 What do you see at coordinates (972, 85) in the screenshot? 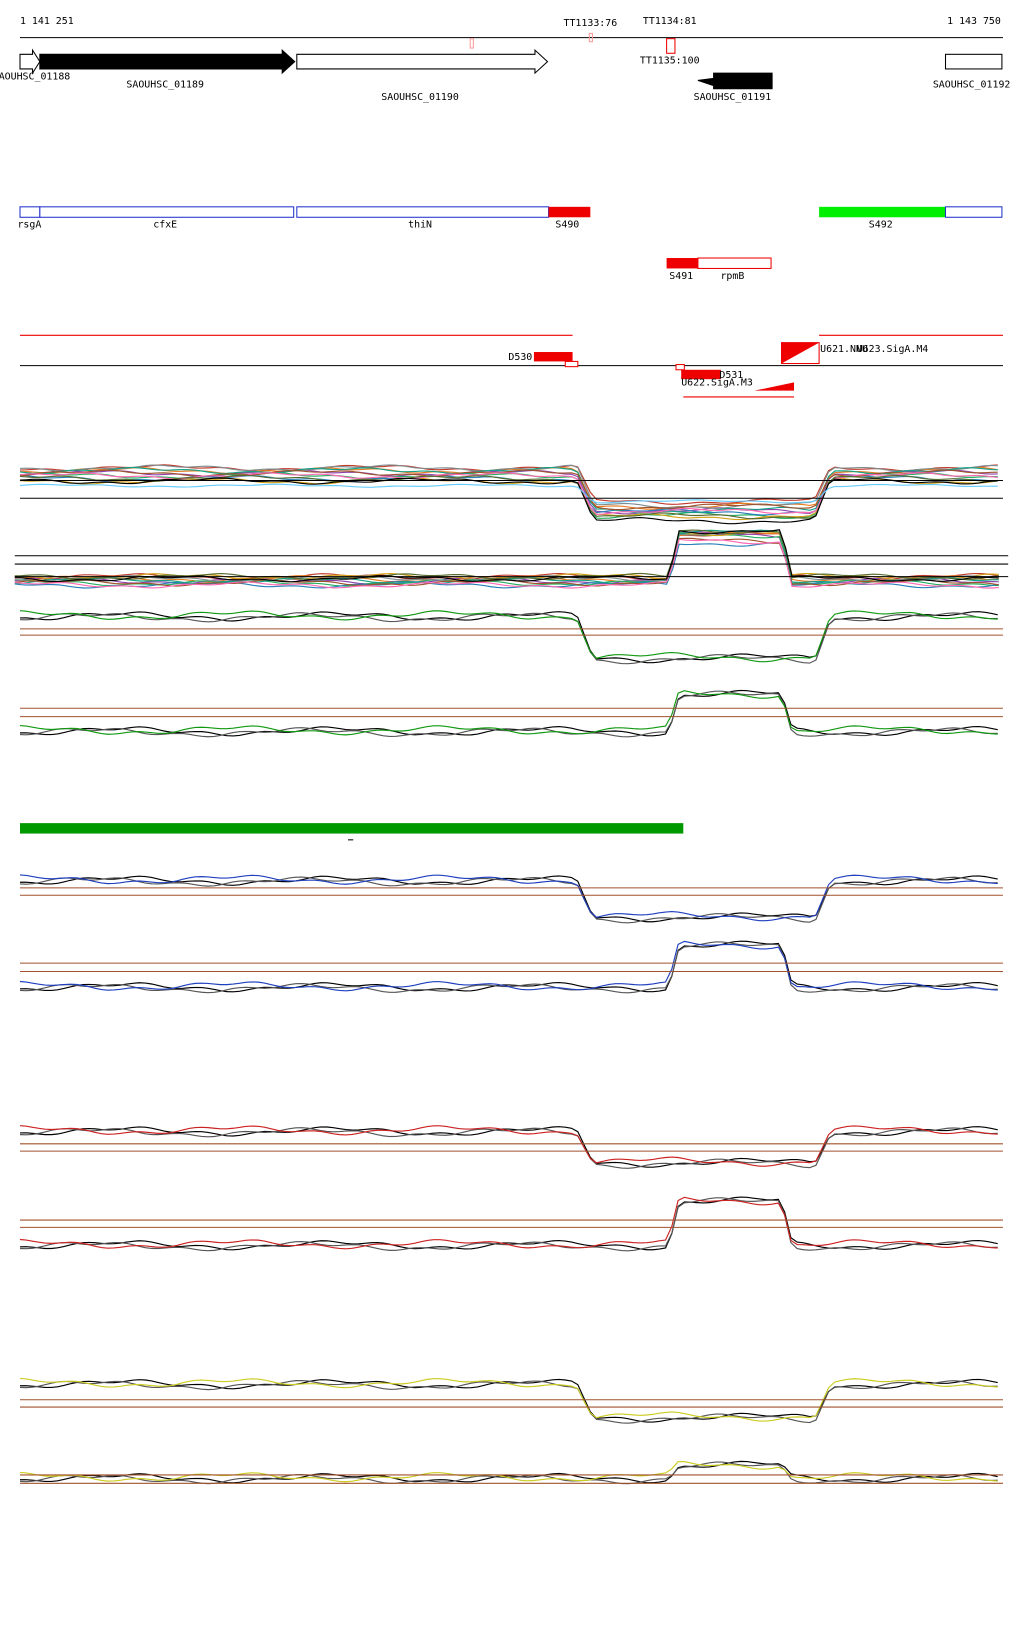
I see `gene-label: SAOUHSC_01192` at bounding box center [972, 85].